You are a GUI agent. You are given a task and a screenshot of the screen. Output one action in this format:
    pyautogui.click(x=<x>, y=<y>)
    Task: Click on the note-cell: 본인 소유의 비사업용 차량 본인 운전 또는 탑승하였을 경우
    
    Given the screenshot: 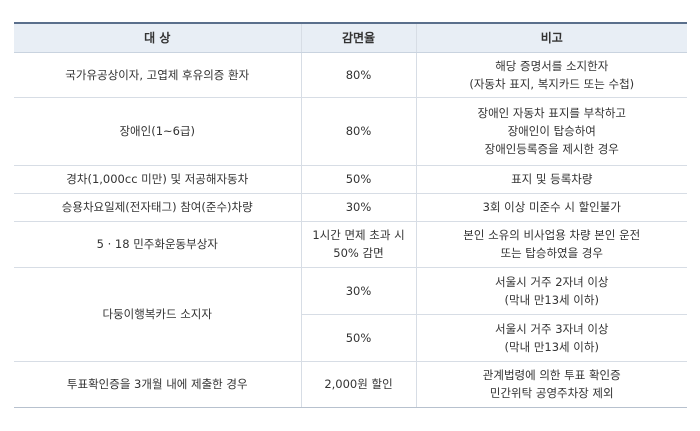 What is the action you would take?
    pyautogui.click(x=551, y=244)
    